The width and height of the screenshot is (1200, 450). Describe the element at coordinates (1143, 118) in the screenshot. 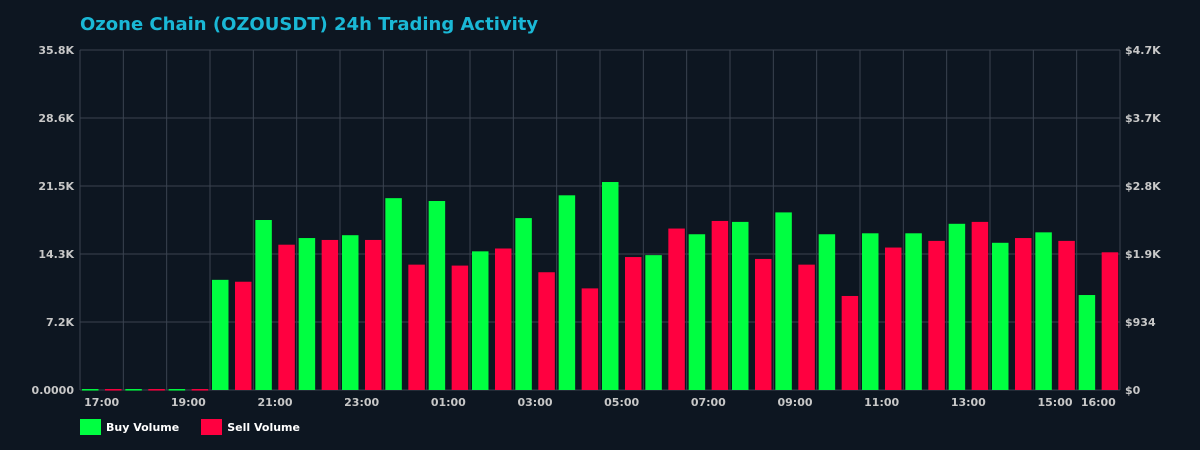

I see `y2-tick-label: $3.7K` at that location.